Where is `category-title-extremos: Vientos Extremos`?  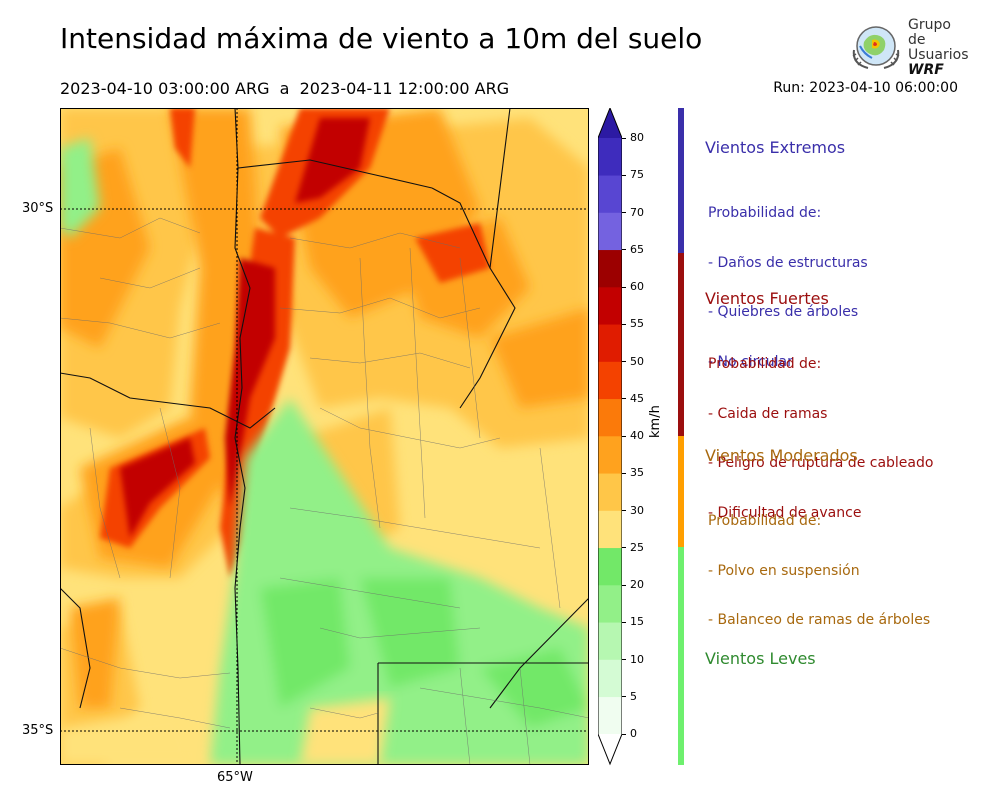 category-title-extremos: Vientos Extremos is located at coordinates (775, 147).